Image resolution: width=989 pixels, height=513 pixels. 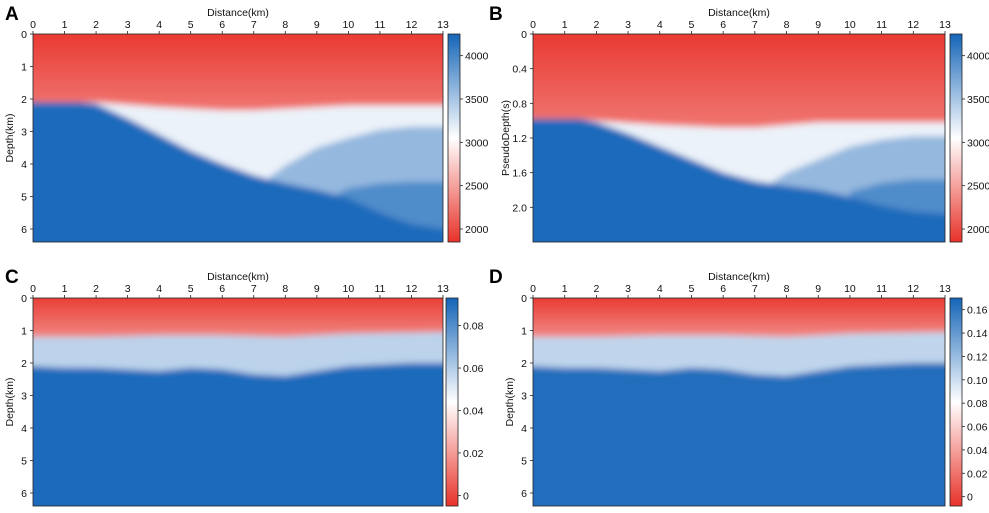 I want to click on panel-a-xtick-label: 12, so click(x=412, y=25).